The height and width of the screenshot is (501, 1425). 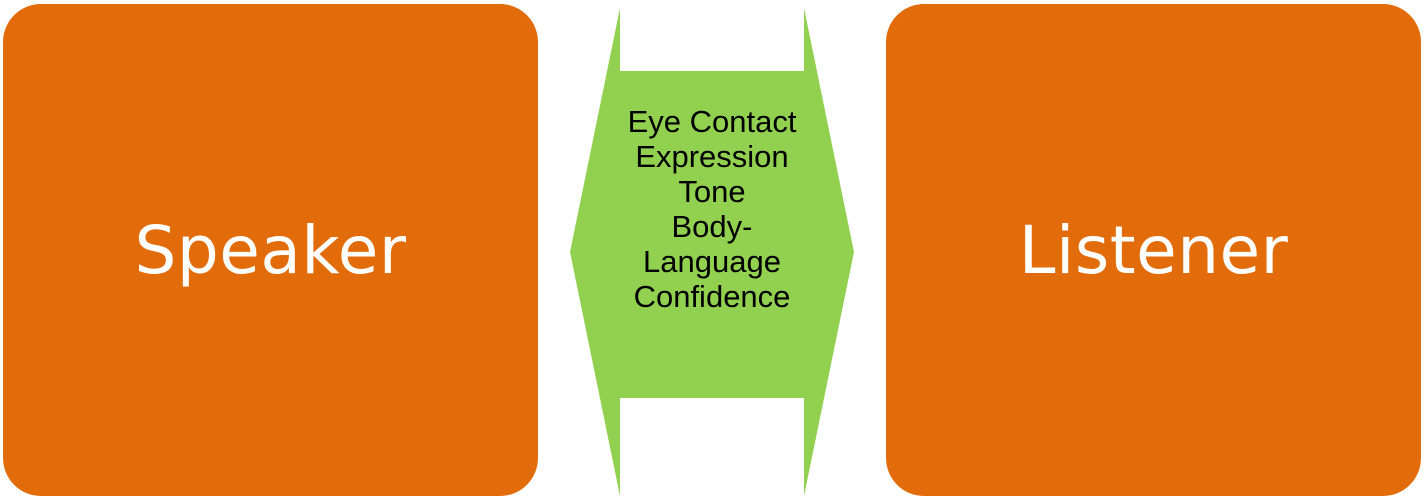 I want to click on connector-line: Tone, so click(x=712, y=191).